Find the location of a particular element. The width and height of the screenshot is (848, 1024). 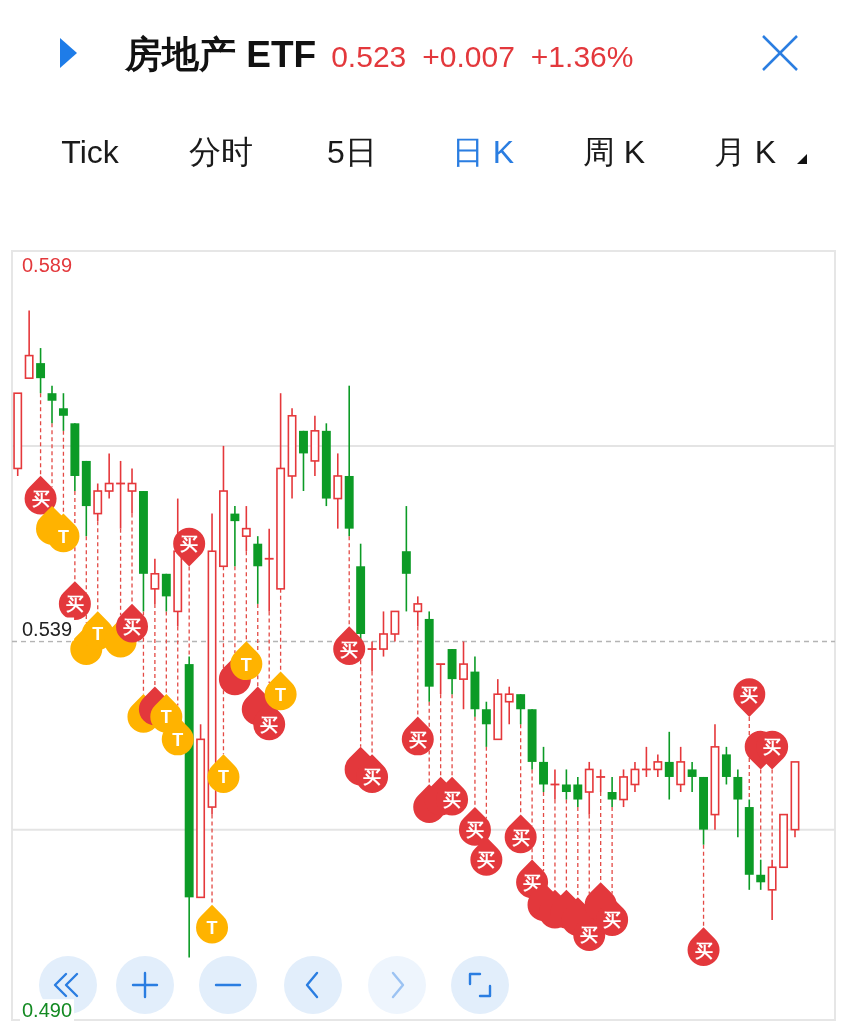

title: 房地产 ETF is located at coordinates (221, 54).